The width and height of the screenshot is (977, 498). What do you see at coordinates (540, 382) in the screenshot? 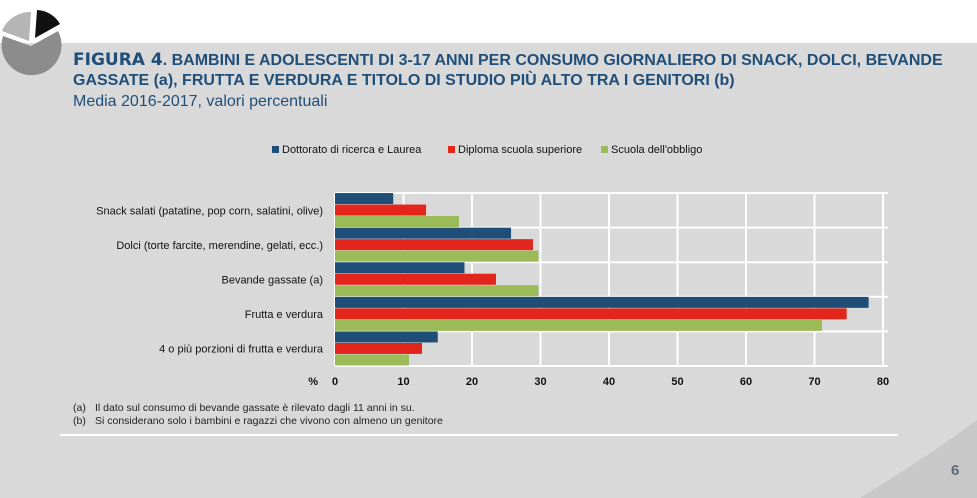
I see `x-tick-label: 30` at bounding box center [540, 382].